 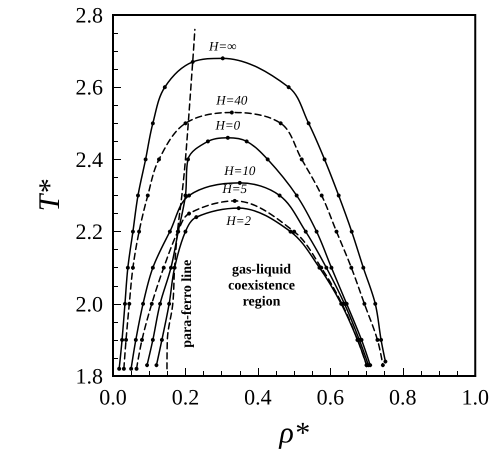 What do you see at coordinates (89, 231) in the screenshot?
I see `y-tick-label: 2.2` at bounding box center [89, 231].